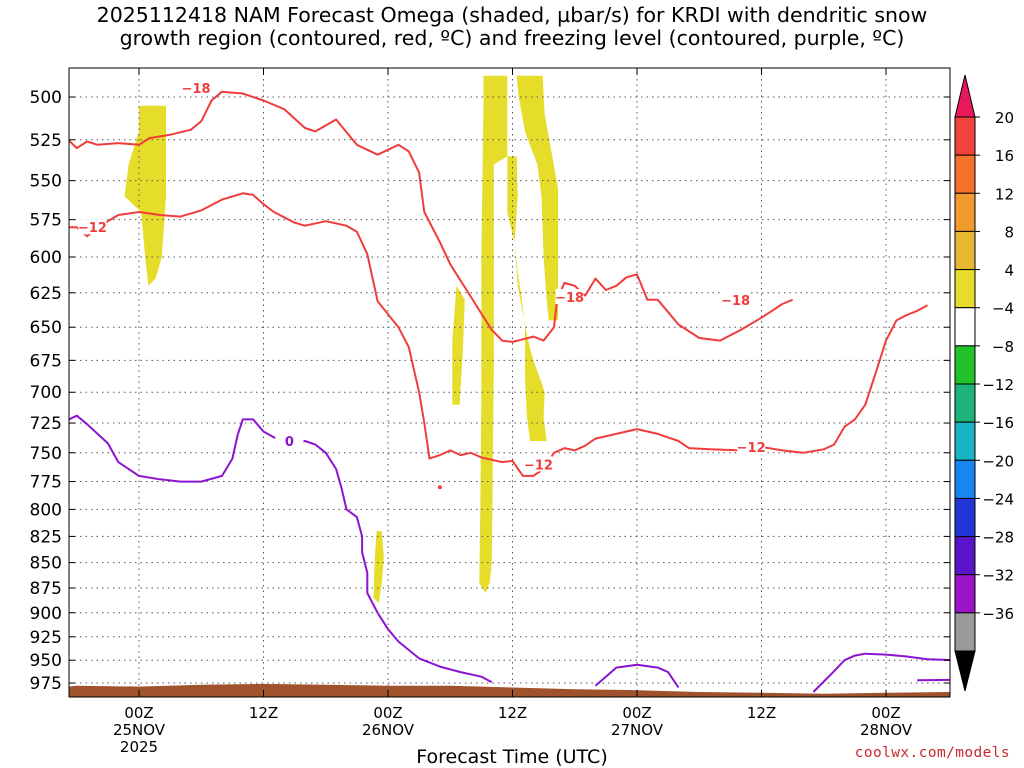  What do you see at coordinates (1003, 347) in the screenshot?
I see `colorbar-label-6: −8` at bounding box center [1003, 347].